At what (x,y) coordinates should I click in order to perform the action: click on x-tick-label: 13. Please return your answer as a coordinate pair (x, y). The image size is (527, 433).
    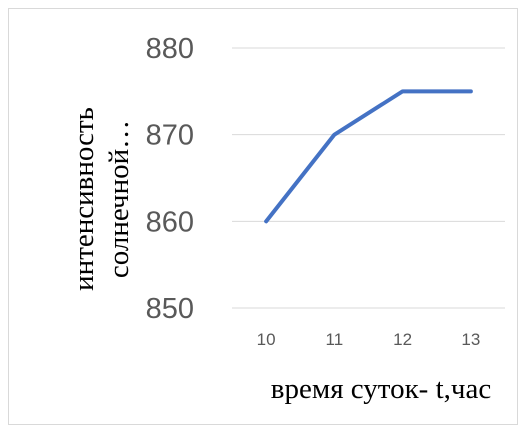
    Looking at the image, I should click on (470, 339).